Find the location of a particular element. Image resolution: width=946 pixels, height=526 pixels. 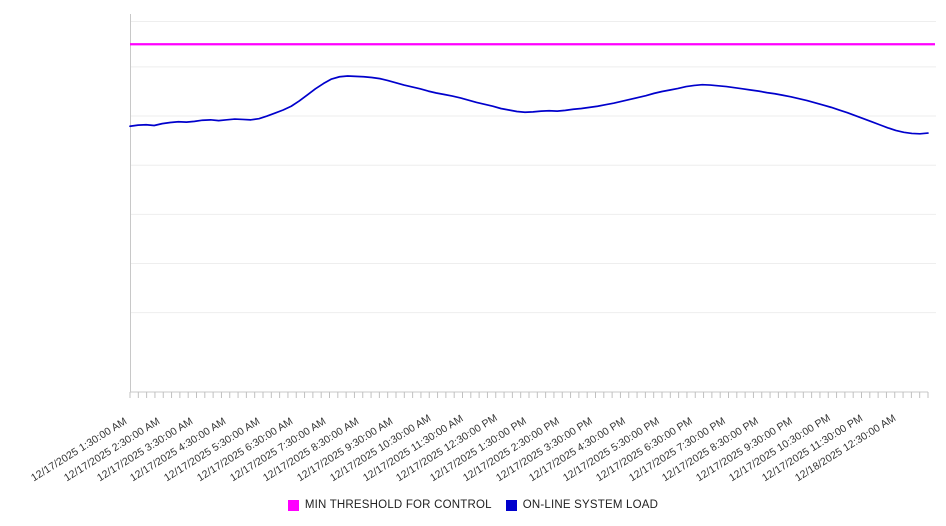

legend-item-load: ON-LINE SYSTEM LOAD is located at coordinates (582, 505).